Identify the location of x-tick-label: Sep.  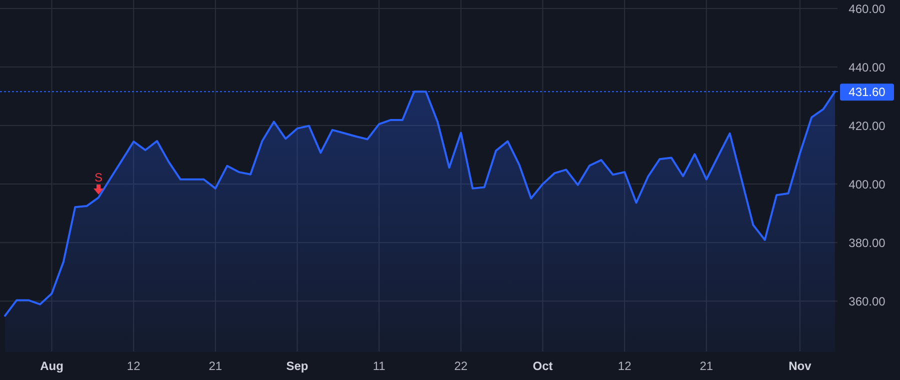
(297, 366).